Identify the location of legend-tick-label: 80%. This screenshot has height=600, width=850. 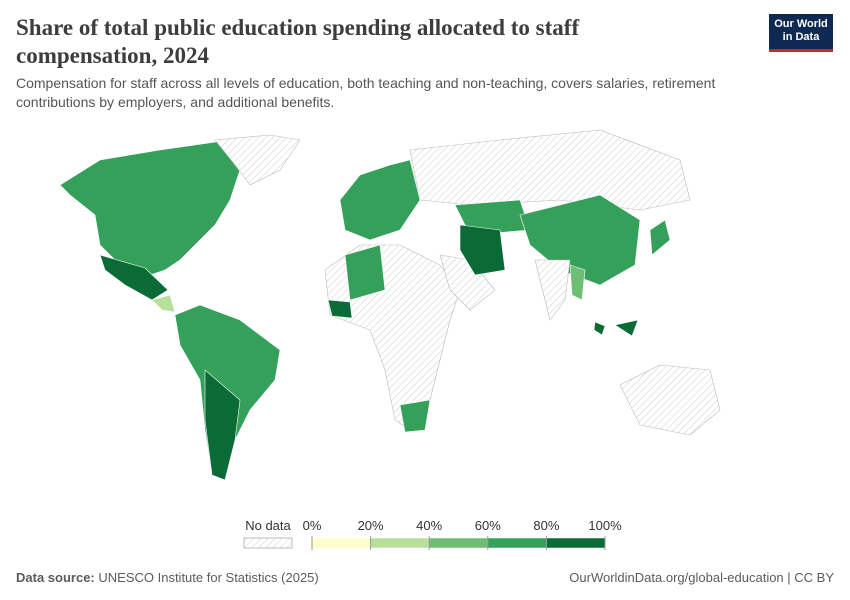
(546, 525).